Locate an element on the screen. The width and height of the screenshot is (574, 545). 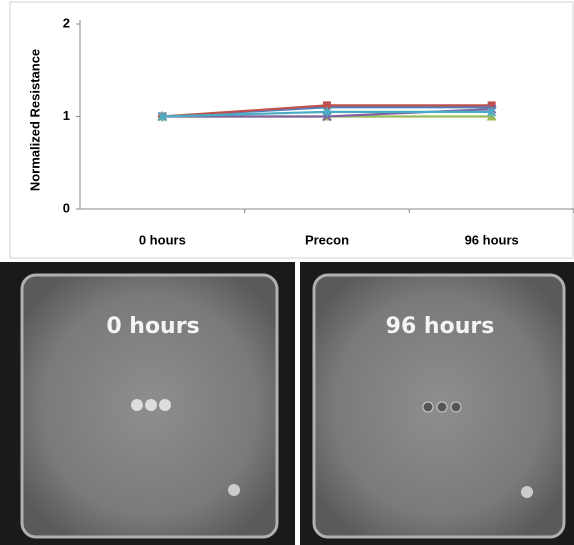
x-tick-label: Precon is located at coordinates (327, 239).